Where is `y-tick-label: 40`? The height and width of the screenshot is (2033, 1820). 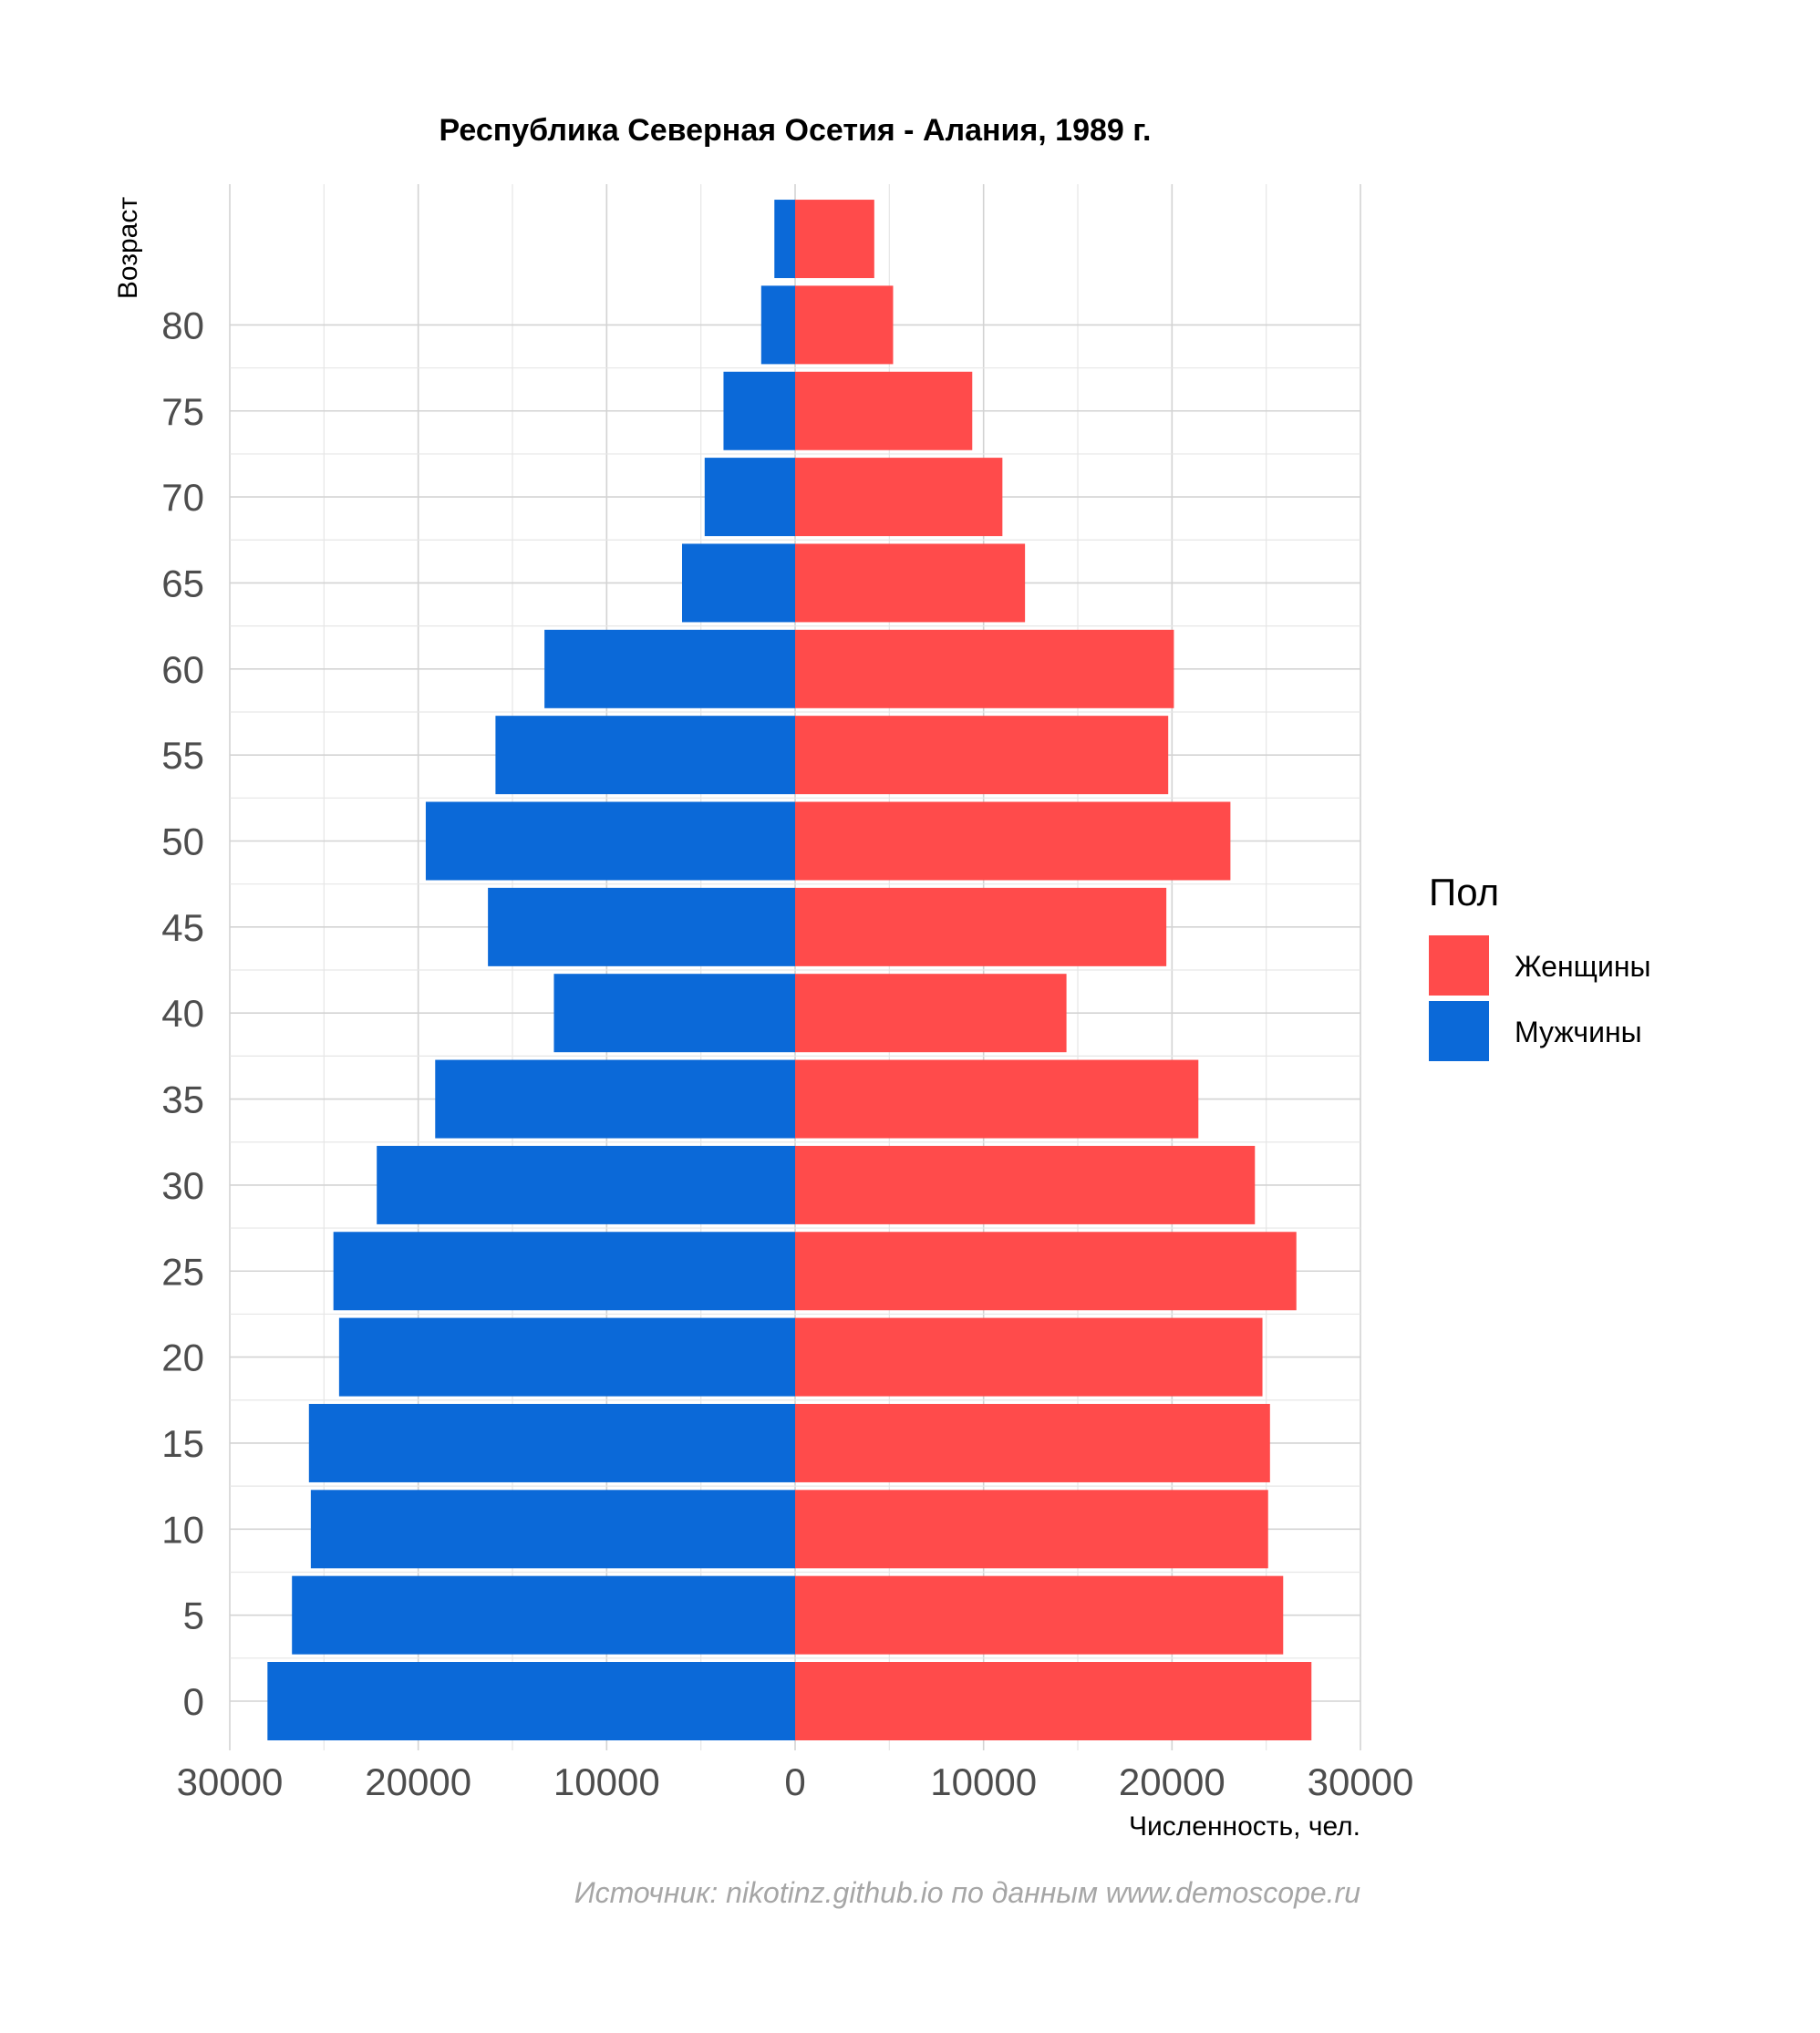 y-tick-label: 40 is located at coordinates (183, 1014).